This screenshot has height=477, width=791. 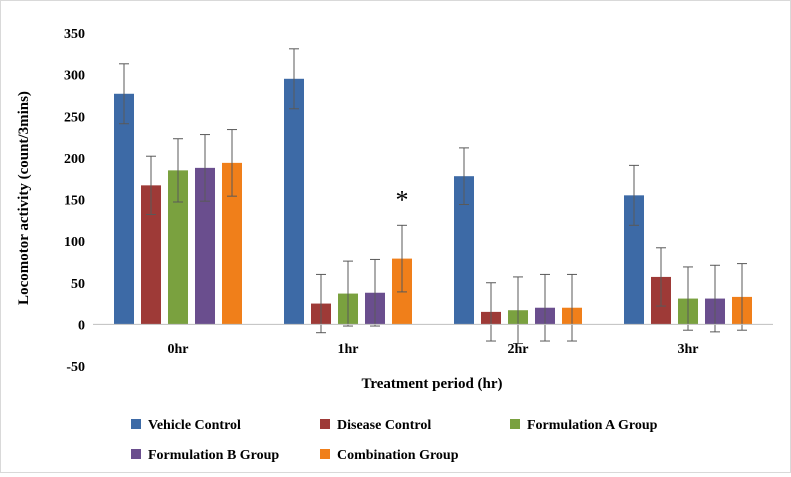 I want to click on legend-label: Combination Group, so click(x=398, y=455).